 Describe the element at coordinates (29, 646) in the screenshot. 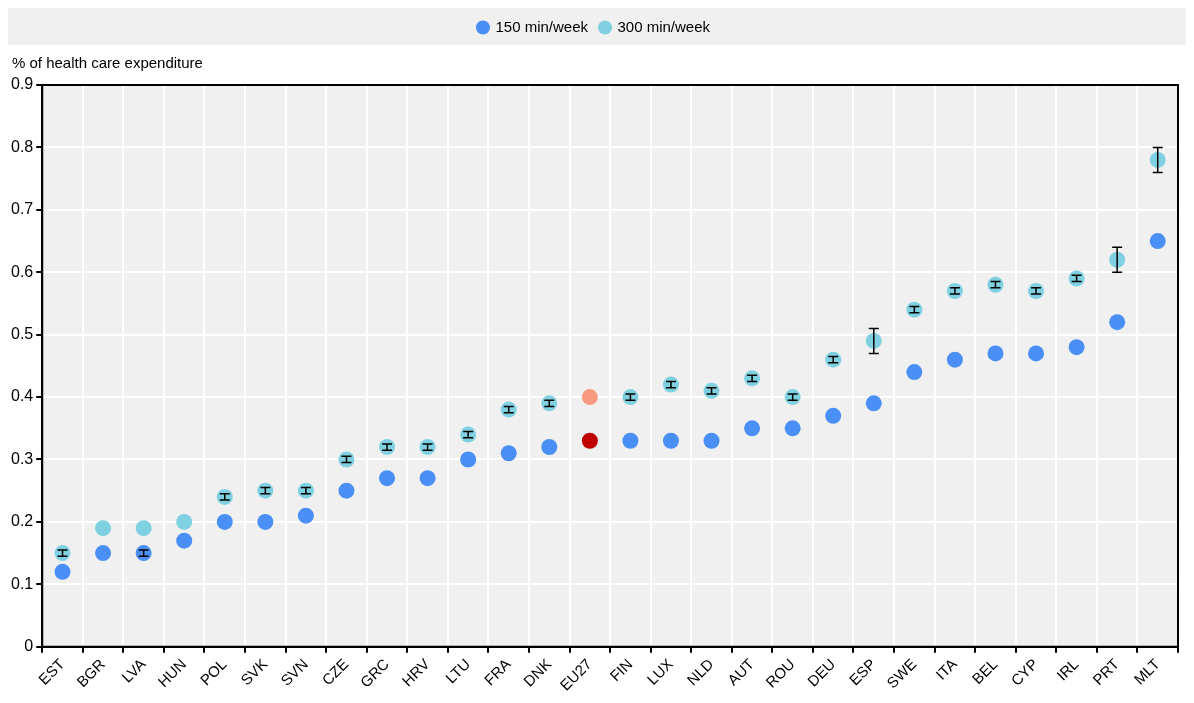

I see `y-tick-label: 0` at that location.